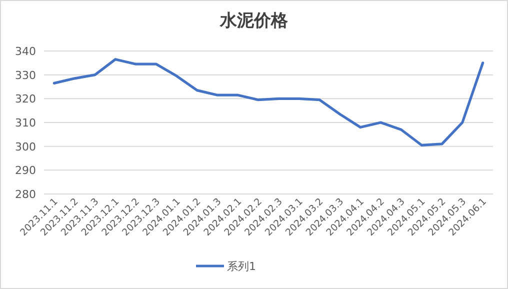 The image size is (508, 289). Describe the element at coordinates (25, 51) in the screenshot. I see `y-tick-label: 340` at that location.